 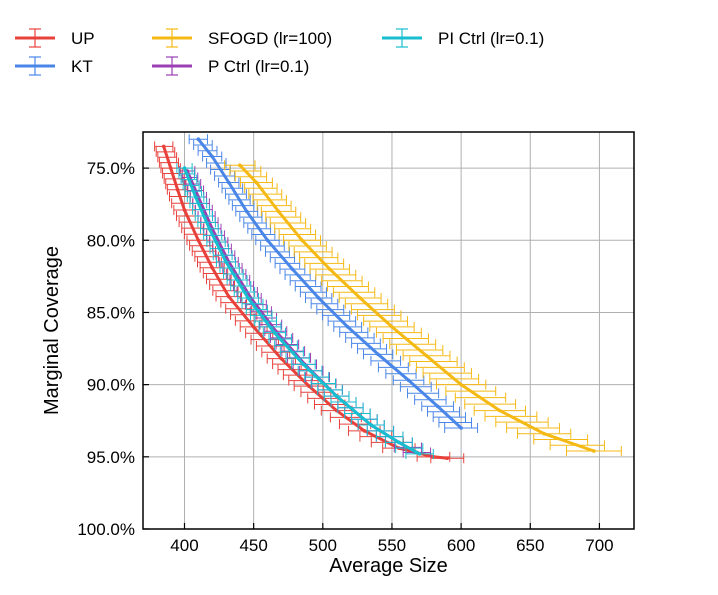 What do you see at coordinates (323, 545) in the screenshot?
I see `x-tick-label: 500` at bounding box center [323, 545].